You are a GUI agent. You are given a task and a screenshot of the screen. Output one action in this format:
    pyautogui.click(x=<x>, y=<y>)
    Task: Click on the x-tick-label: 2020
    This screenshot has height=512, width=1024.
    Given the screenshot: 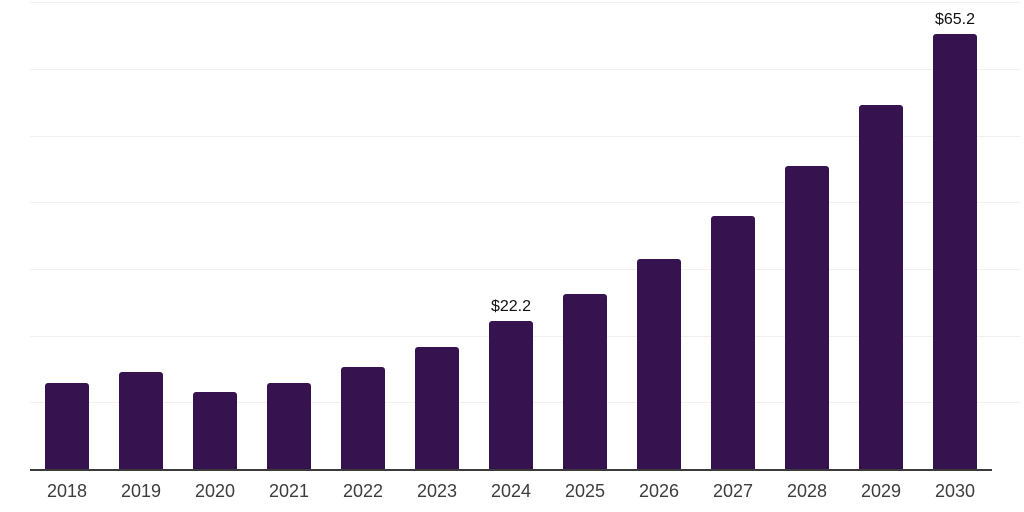 What is the action you would take?
    pyautogui.click(x=215, y=491)
    